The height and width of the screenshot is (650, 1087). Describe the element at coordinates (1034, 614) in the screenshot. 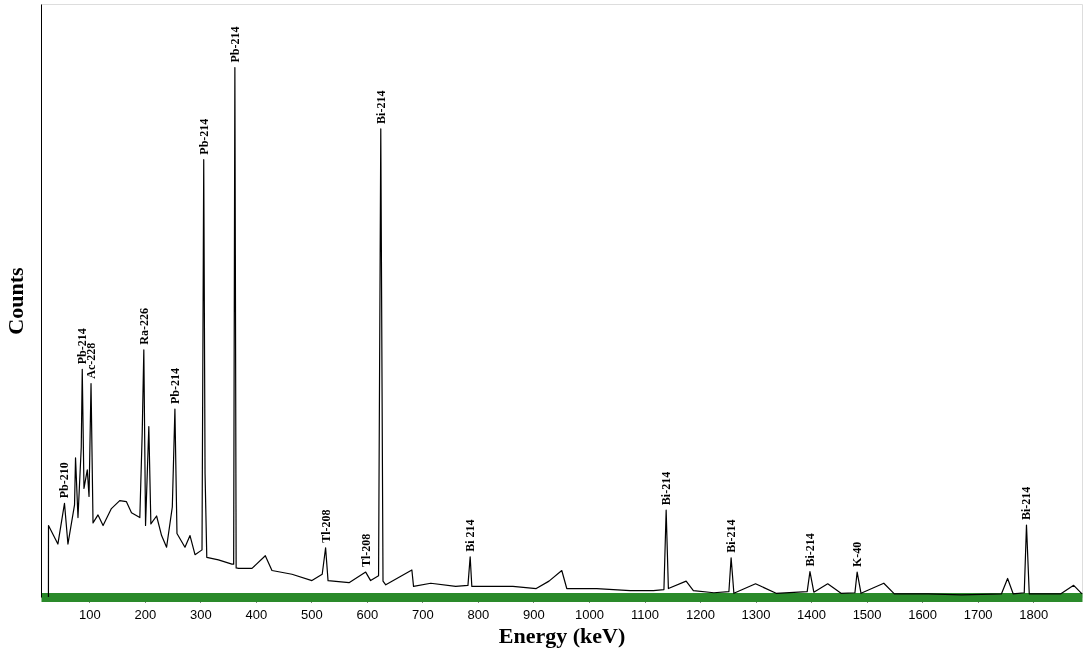

I see `x-tick-label: 1800` at that location.